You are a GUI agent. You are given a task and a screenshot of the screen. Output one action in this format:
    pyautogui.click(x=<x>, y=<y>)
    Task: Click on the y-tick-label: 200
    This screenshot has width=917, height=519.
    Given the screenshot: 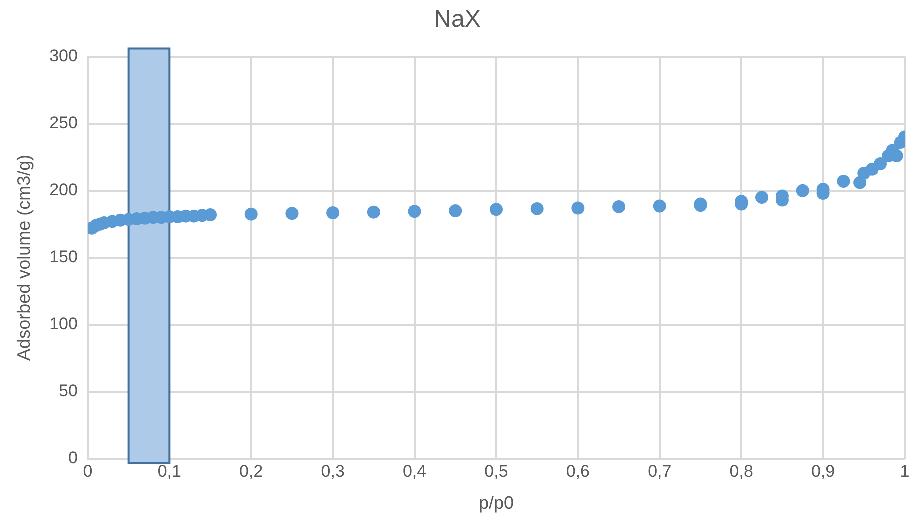 What is the action you would take?
    pyautogui.click(x=64, y=190)
    